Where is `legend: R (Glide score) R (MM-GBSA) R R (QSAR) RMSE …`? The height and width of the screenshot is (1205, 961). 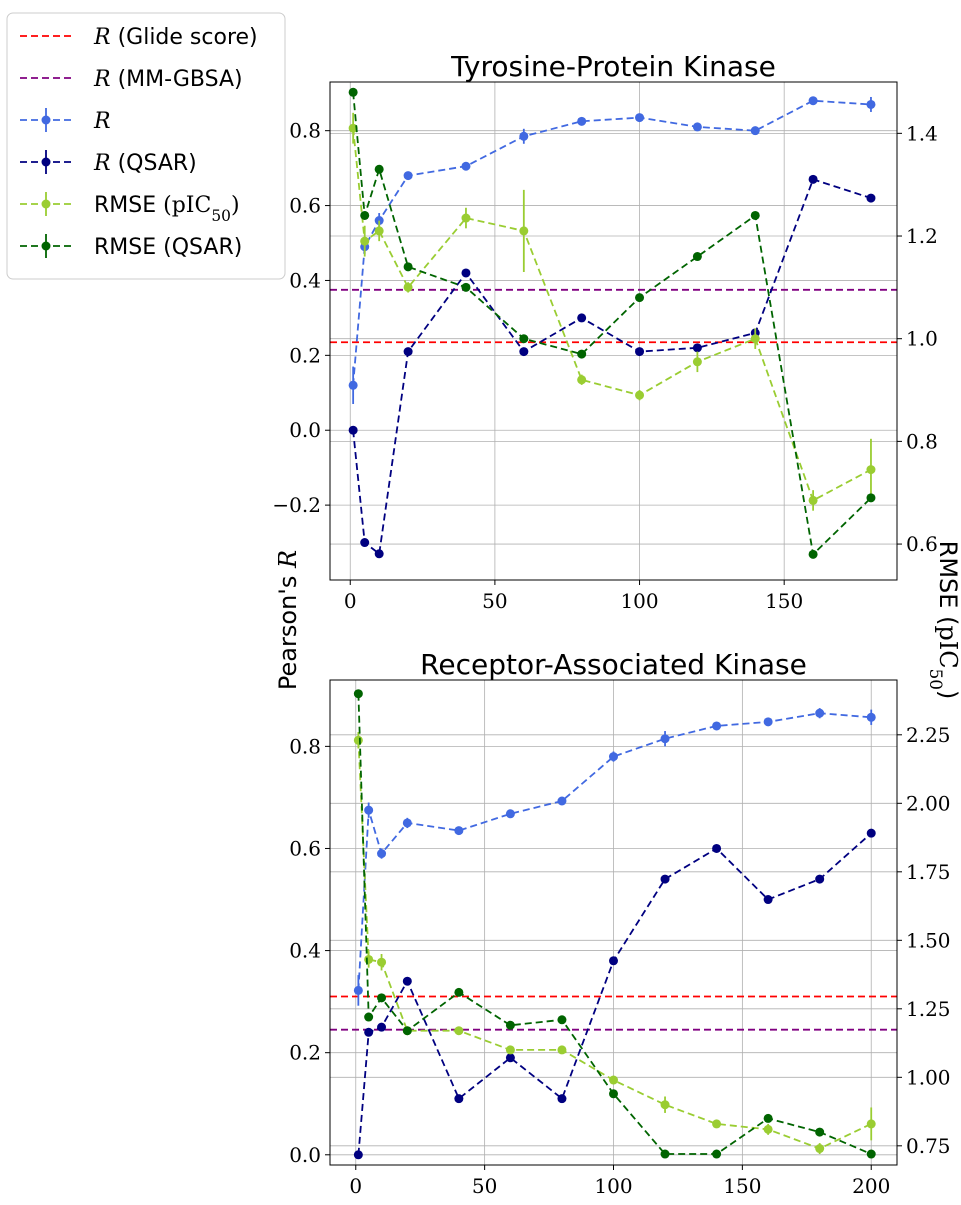
legend: R (Glide score) R (MM-GBSA) R R (QSAR) RMSE … is located at coordinates (146, 146).